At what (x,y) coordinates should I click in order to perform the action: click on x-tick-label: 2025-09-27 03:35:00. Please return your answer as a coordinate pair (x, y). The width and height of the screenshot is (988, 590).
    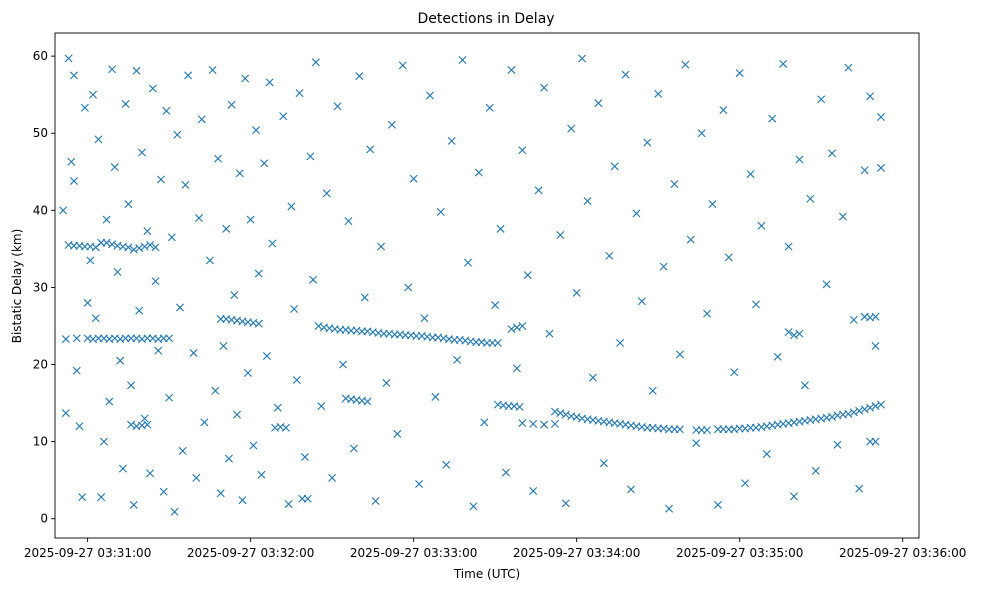
    Looking at the image, I should click on (739, 553).